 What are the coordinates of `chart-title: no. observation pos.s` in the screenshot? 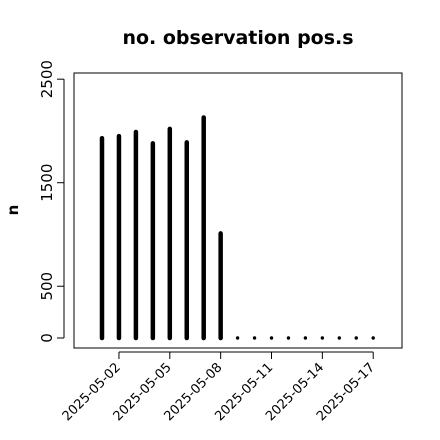 It's located at (237, 38).